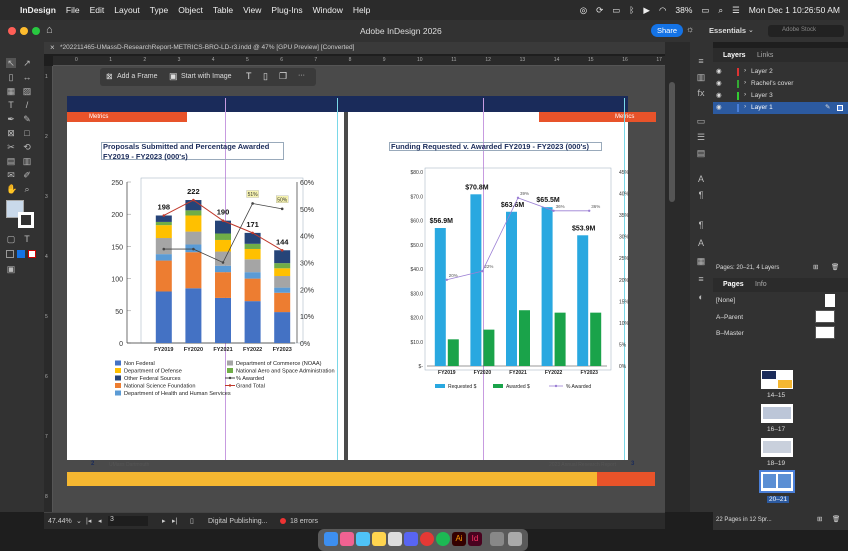 The width and height of the screenshot is (848, 551). I want to click on delete-layer-icon: 🗑, so click(835, 267).